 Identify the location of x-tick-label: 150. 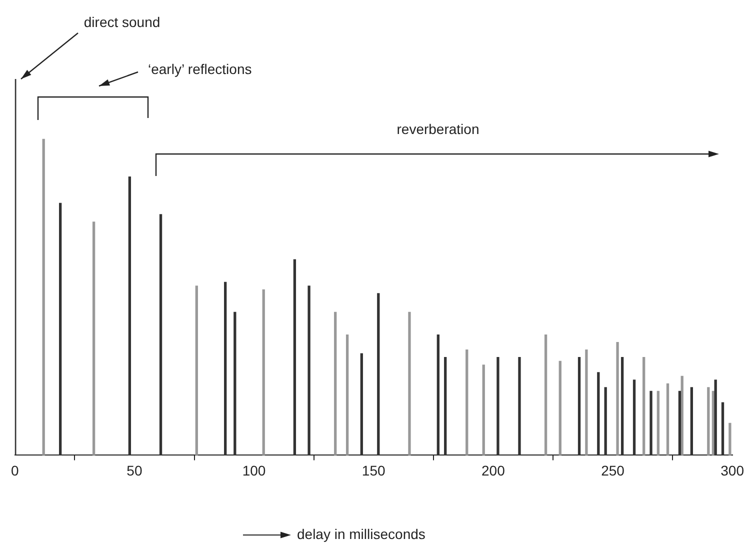
(374, 470).